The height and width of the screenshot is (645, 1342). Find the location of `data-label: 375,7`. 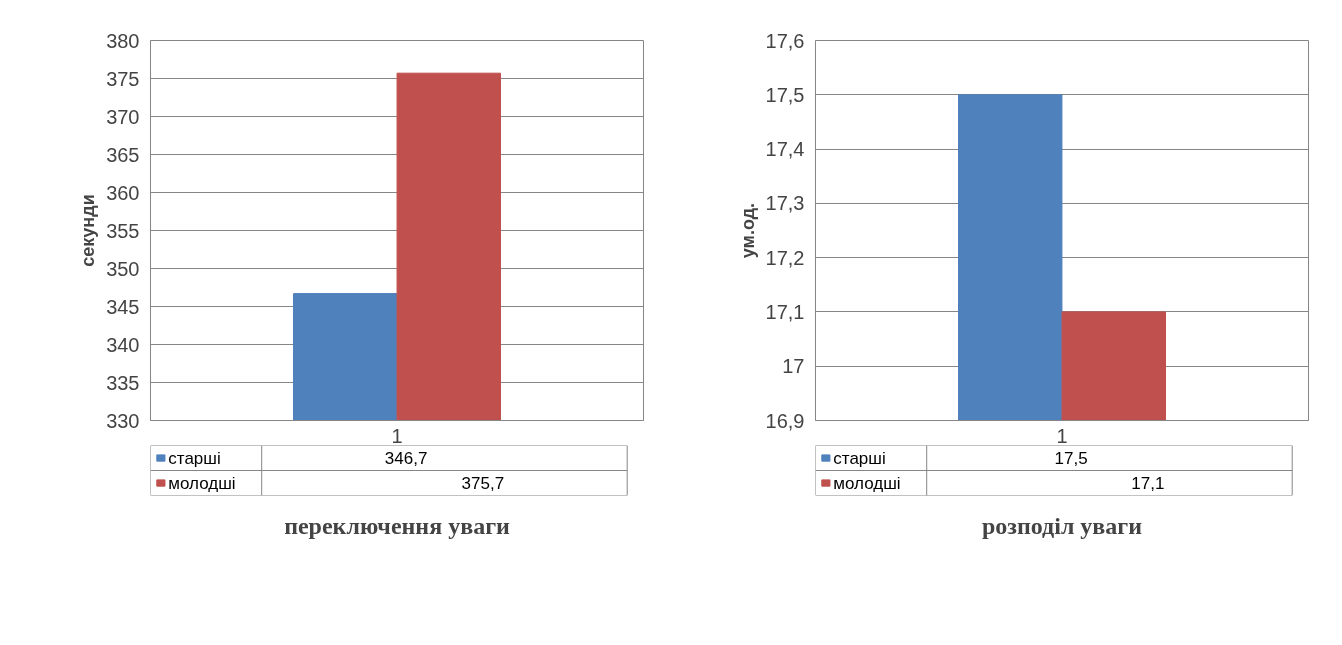

data-label: 375,7 is located at coordinates (483, 483).